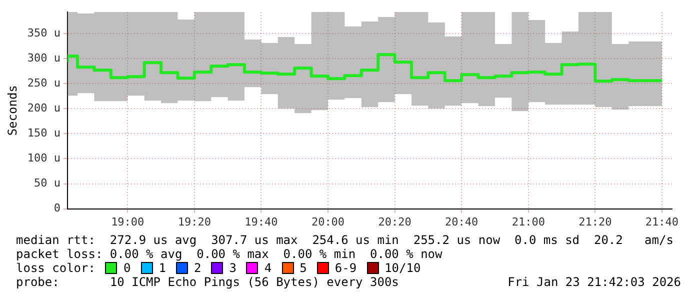 This screenshot has width=697, height=297. I want to click on legend-label: 3, so click(232, 268).